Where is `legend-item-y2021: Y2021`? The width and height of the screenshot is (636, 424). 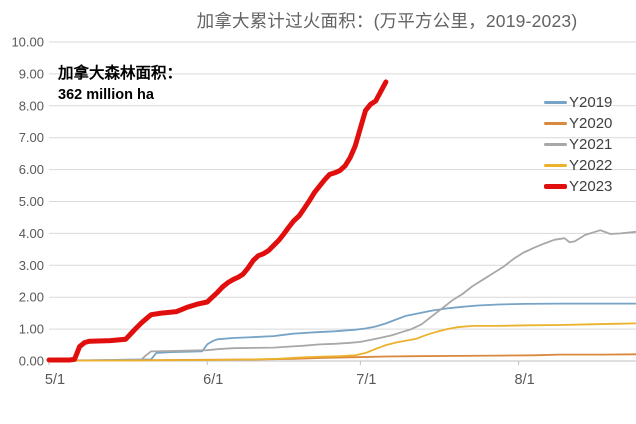 legend-item-y2021: Y2021 is located at coordinates (578, 144).